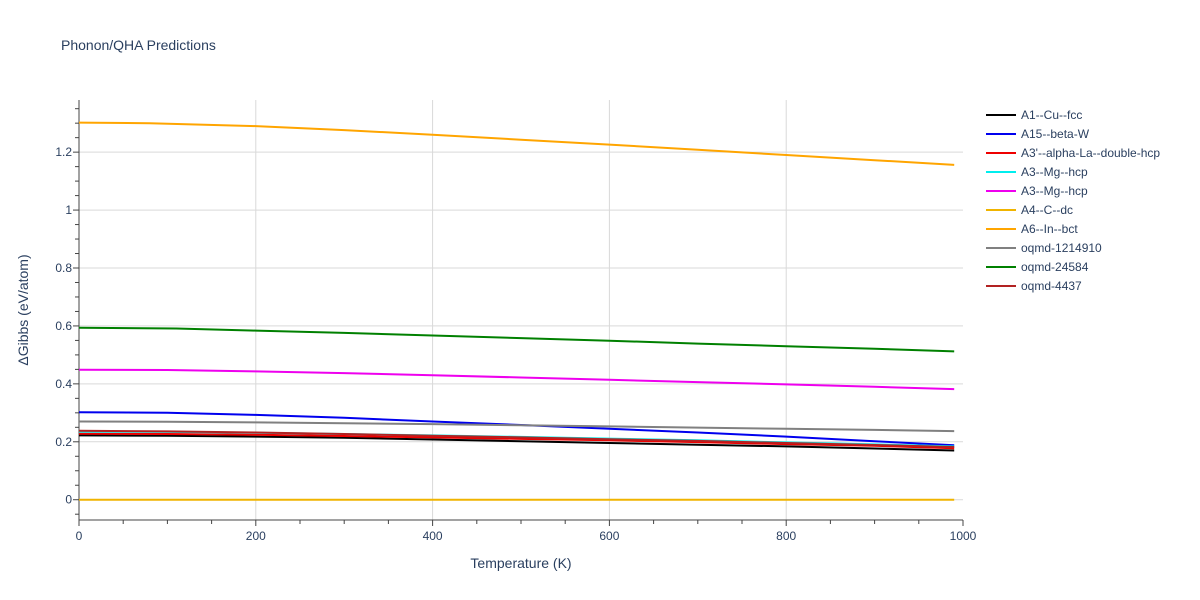  What do you see at coordinates (1090, 153) in the screenshot?
I see `legend-label: A3'--alpha-La--double-hcp` at bounding box center [1090, 153].